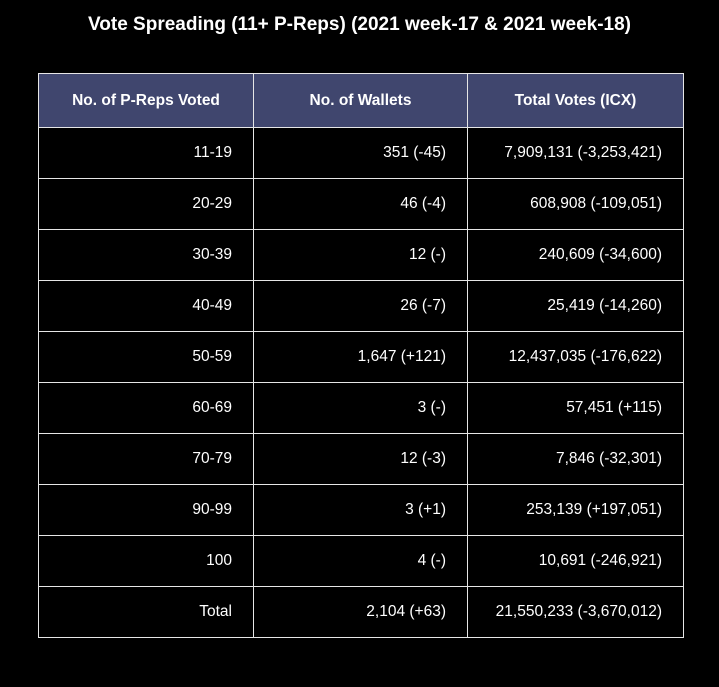  Describe the element at coordinates (575, 612) in the screenshot. I see `cell-total-votes: 21,550,233 (-3,670,012)` at that location.